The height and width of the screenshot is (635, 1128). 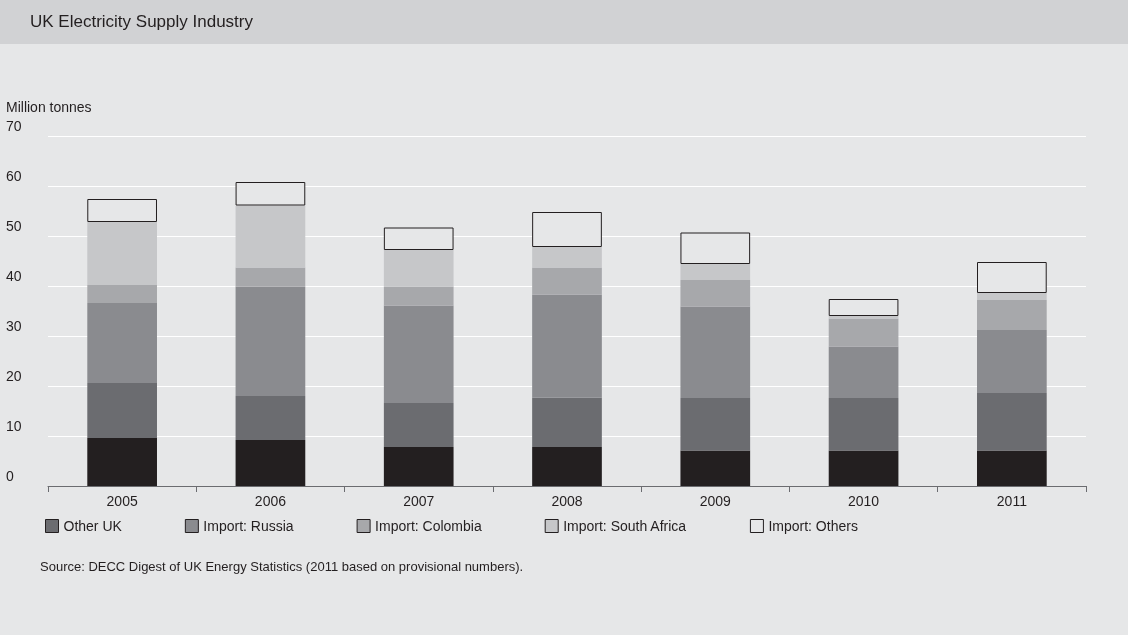 What do you see at coordinates (813, 526) in the screenshot?
I see `legend-label: Import: Others` at bounding box center [813, 526].